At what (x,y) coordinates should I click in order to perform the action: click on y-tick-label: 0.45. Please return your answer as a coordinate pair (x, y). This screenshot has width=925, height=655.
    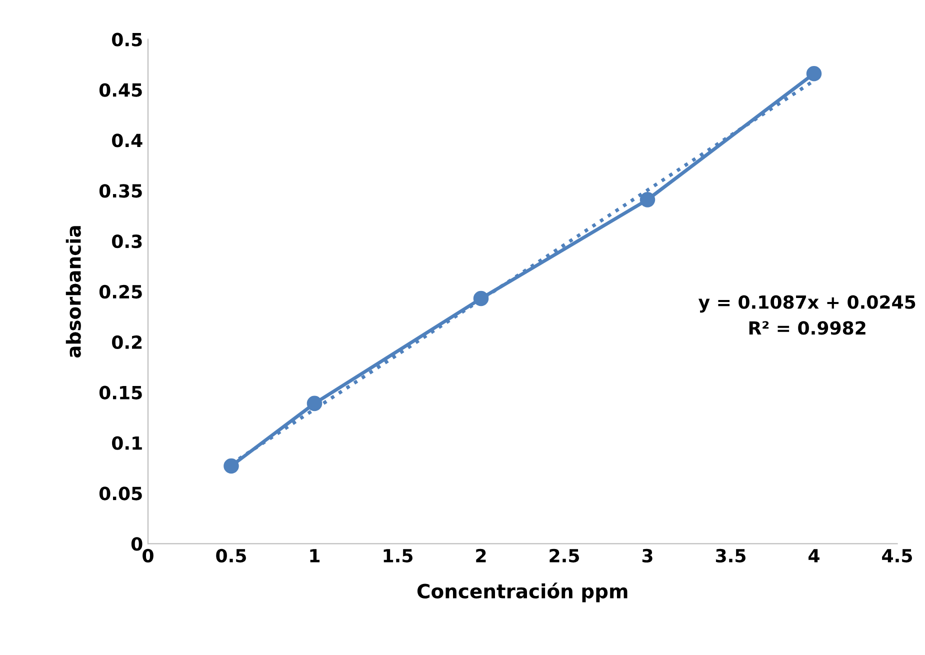
    Looking at the image, I should click on (120, 90).